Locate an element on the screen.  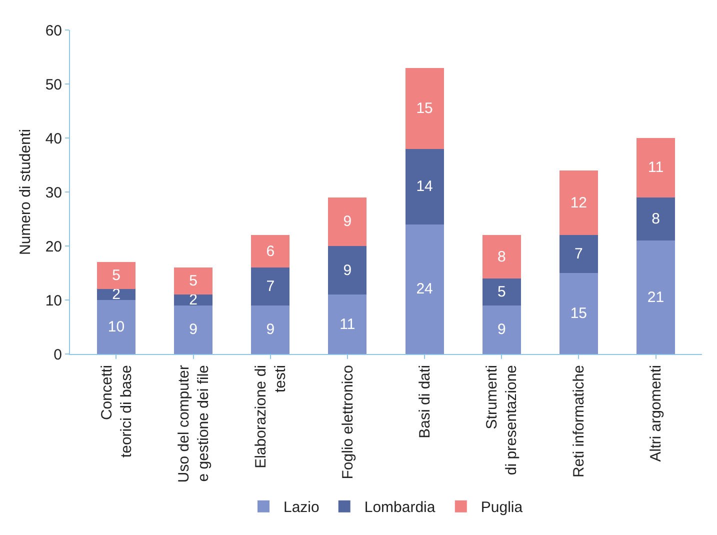
y-tick-label: 60 is located at coordinates (53, 31).